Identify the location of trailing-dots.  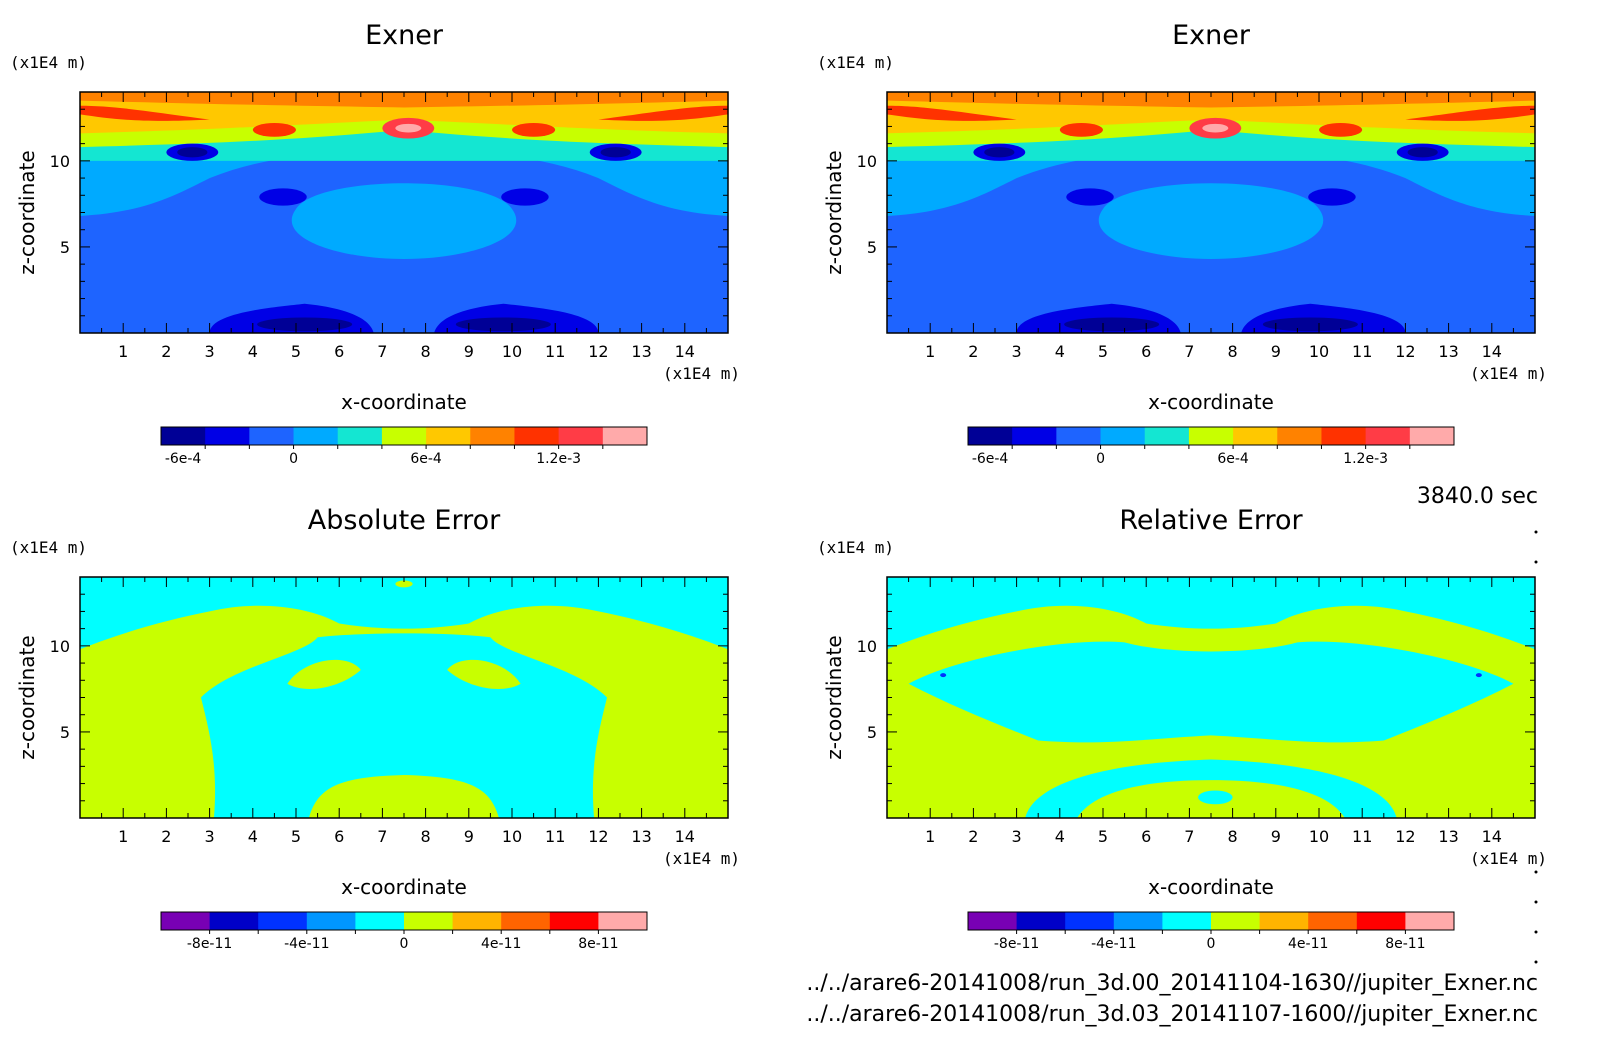
(1536, 747).